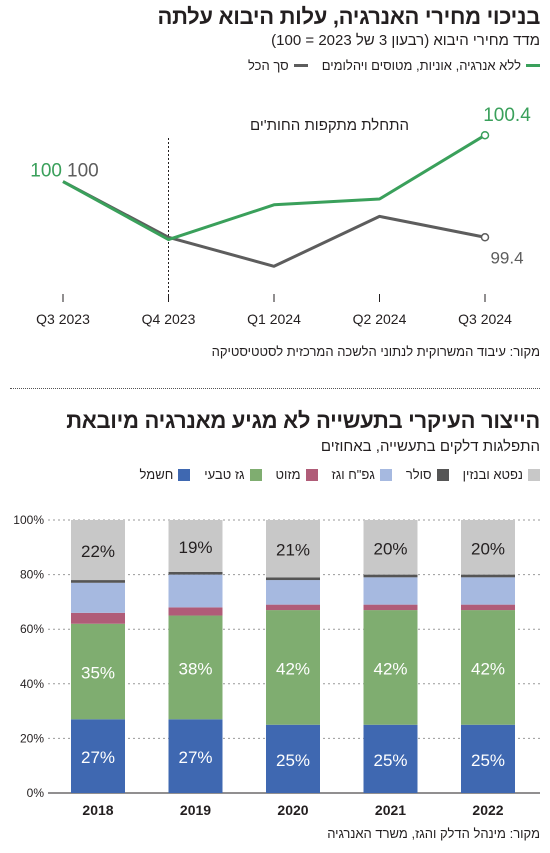 This screenshot has height=853, width=550. I want to click on legend-green-line-icon, so click(533, 65).